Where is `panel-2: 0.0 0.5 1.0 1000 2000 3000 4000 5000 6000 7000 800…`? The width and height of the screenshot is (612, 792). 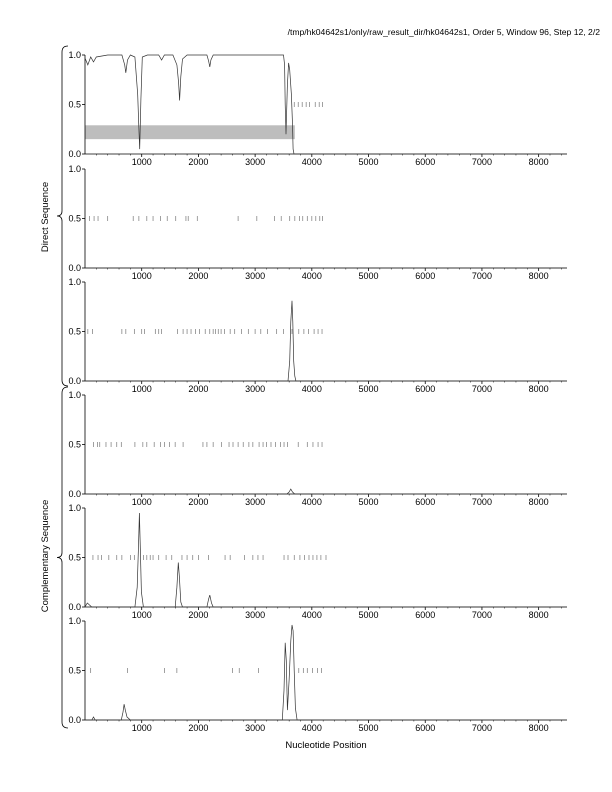 panel-2: 0.0 0.5 1.0 1000 2000 3000 4000 5000 6000 7000 800… is located at coordinates (317, 222).